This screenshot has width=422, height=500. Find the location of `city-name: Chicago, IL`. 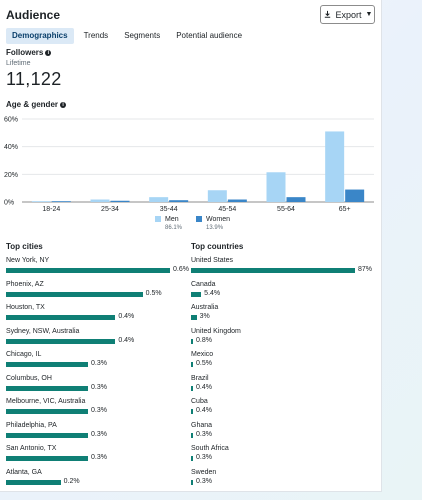

city-name: Chicago, IL is located at coordinates (24, 354).